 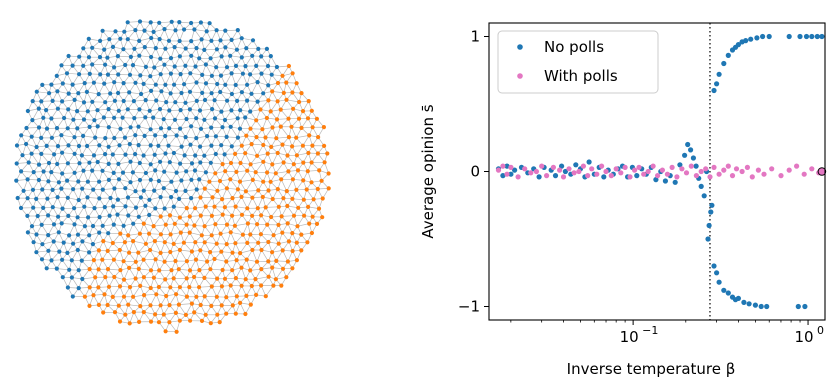 I want to click on legend: No polls With polls, so click(x=578, y=62).